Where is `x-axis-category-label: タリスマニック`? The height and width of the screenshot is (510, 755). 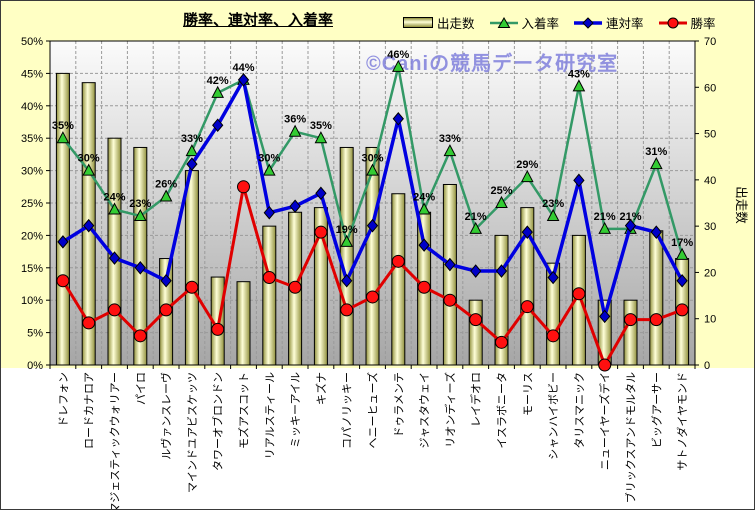 x-axis-category-label: タリスマニック is located at coordinates (579, 410).